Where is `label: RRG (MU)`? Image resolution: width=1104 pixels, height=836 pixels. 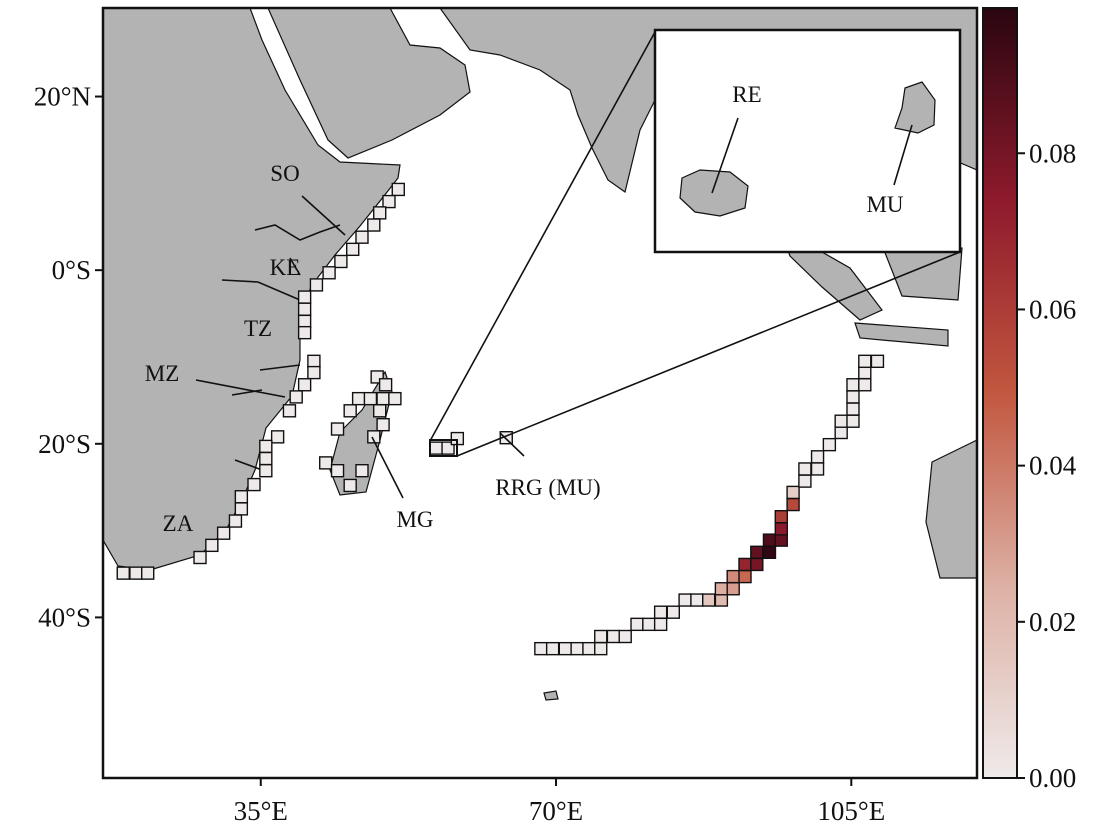
label: RRG (MU) is located at coordinates (547, 487).